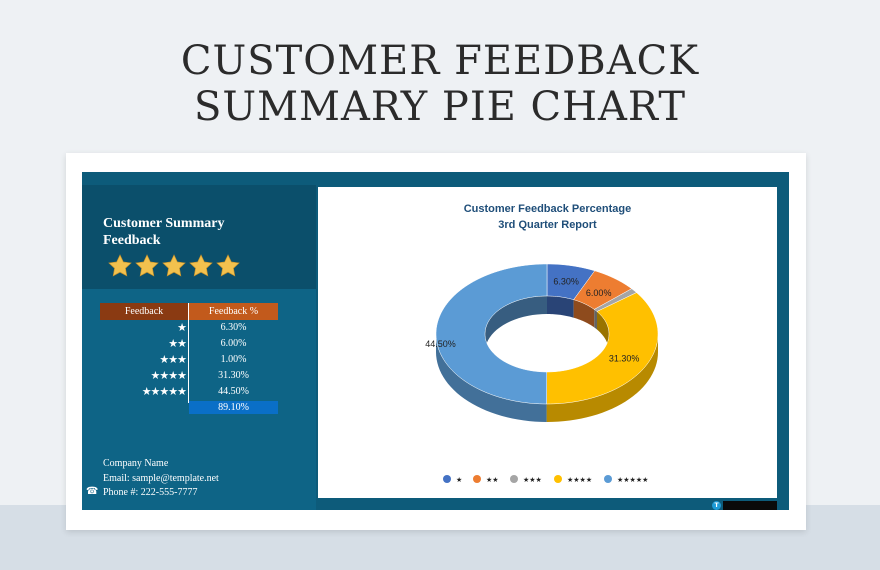 The width and height of the screenshot is (880, 570). I want to click on chart-title: Customer Feedback Percentage, so click(547, 209).